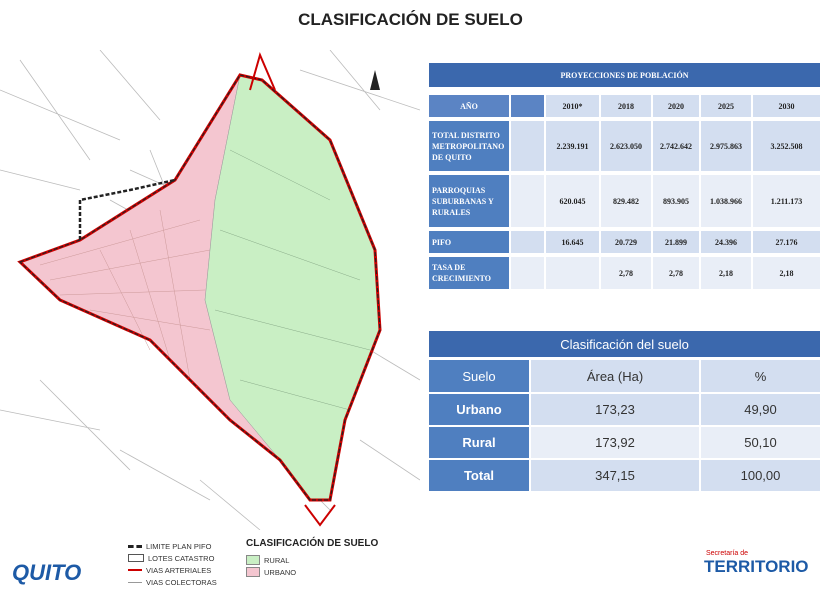 The image size is (821, 592). Describe the element at coordinates (179, 570) in the screenshot. I see `legend-label: VIAS ARTERIALES` at that location.